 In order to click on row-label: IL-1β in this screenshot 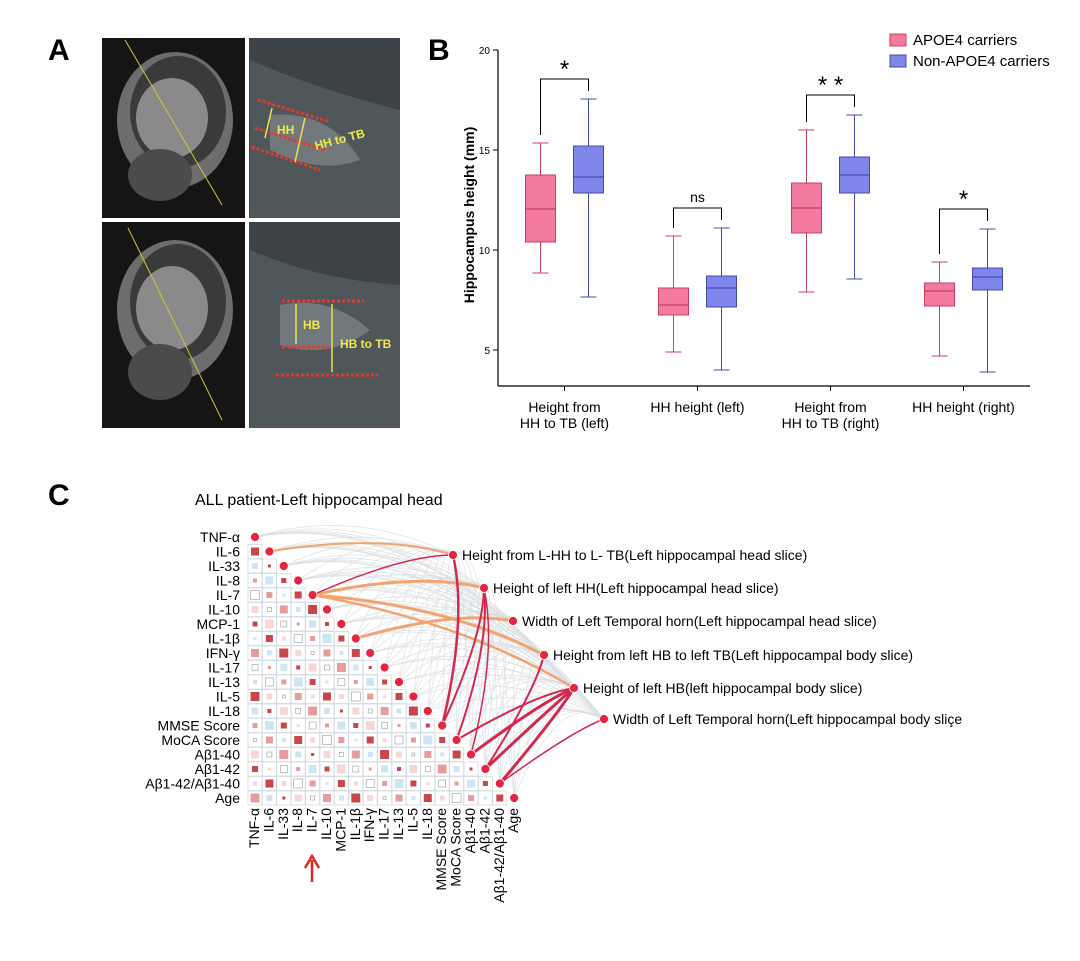, I will do `click(224, 639)`.